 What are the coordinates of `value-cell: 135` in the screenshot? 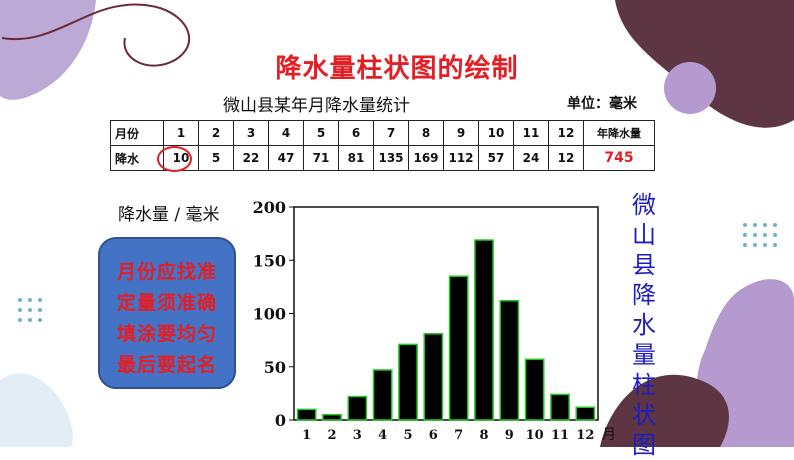 It's located at (391, 158).